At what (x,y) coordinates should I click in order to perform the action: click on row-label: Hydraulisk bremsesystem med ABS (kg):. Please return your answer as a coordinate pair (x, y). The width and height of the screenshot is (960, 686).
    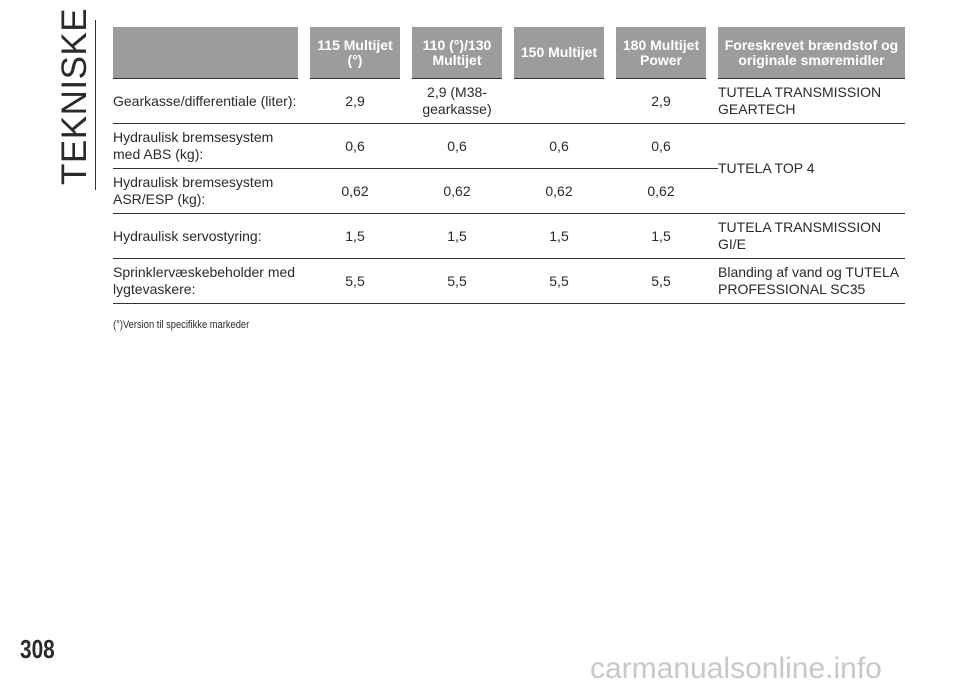
    Looking at the image, I should click on (211, 146).